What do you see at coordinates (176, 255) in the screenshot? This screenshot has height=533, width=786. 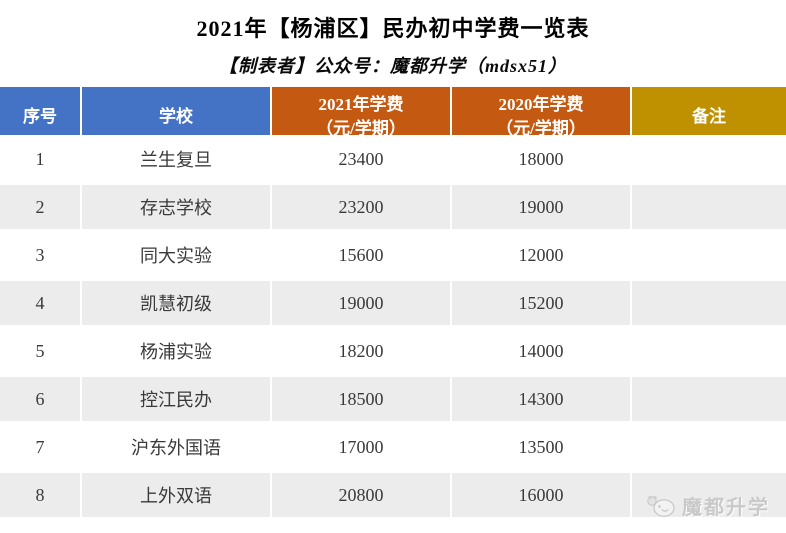 I see `table-cell-school: 同大实验` at bounding box center [176, 255].